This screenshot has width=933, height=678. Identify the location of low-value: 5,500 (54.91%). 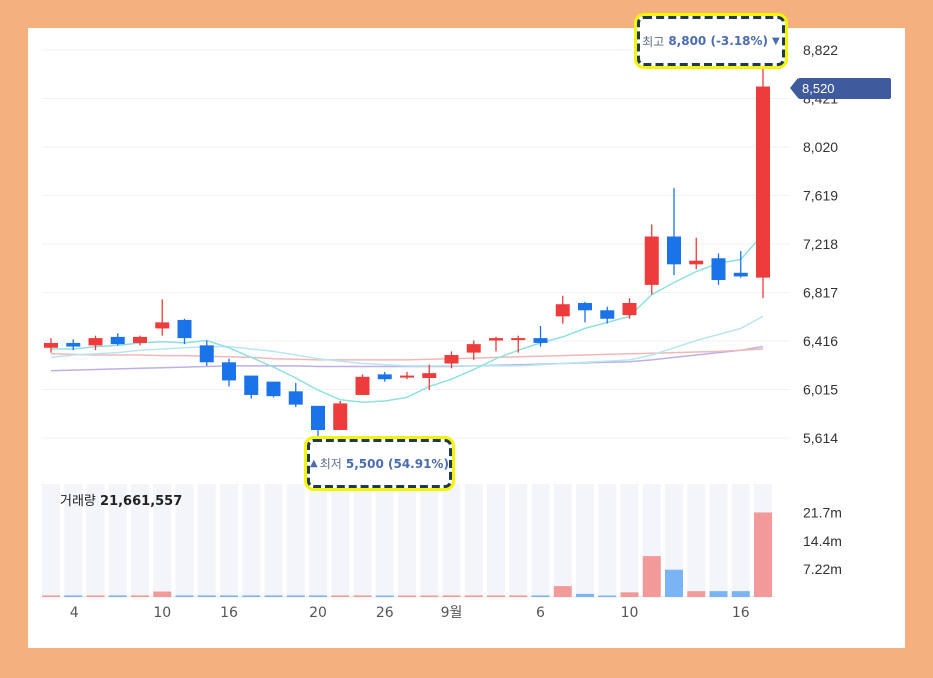
(397, 463).